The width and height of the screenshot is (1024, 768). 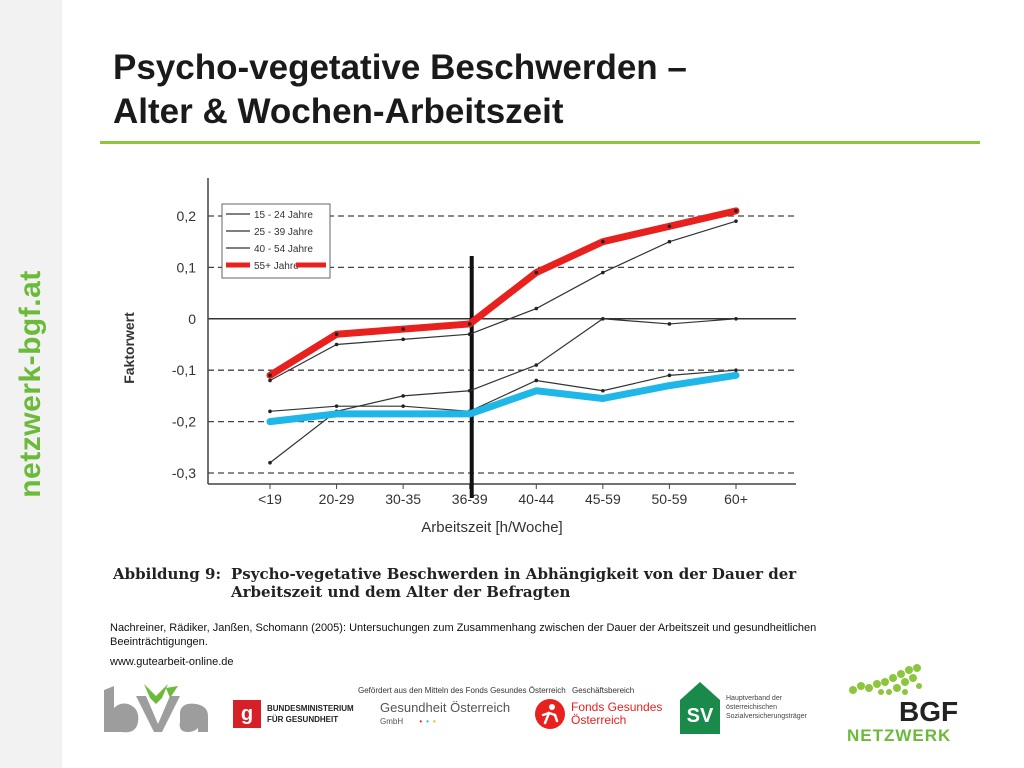 I want to click on x-tick-label: 20-29, so click(x=337, y=499).